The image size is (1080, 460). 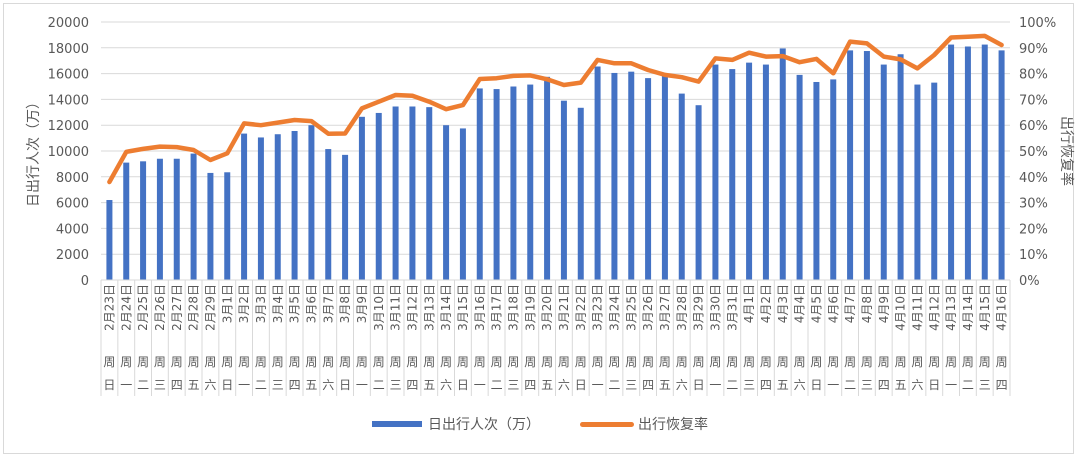 What do you see at coordinates (68, 49) in the screenshot?
I see `y-tick-label: 18000` at bounding box center [68, 49].